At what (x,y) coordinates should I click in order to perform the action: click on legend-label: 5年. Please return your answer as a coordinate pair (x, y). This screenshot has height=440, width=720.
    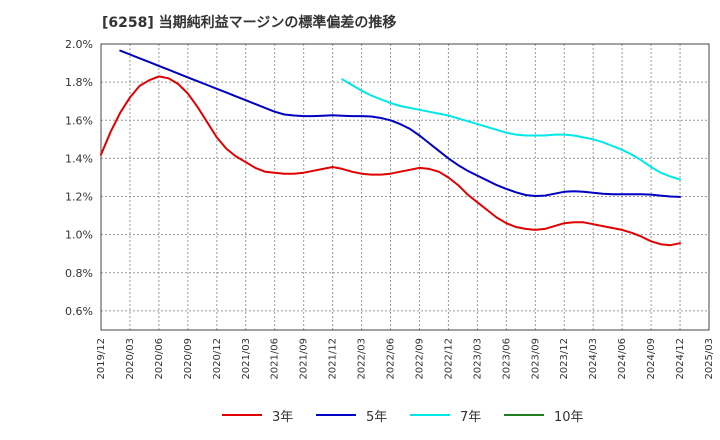
    Looking at the image, I should click on (377, 417).